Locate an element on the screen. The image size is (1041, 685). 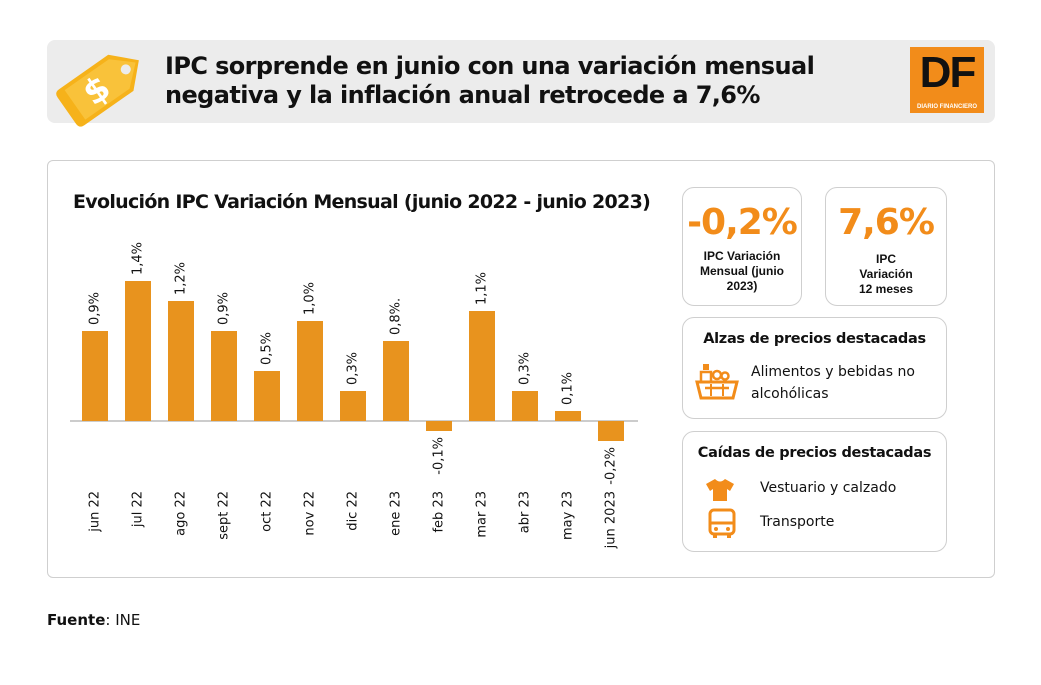
data-label-12: -0,2% is located at coordinates (611, 466).